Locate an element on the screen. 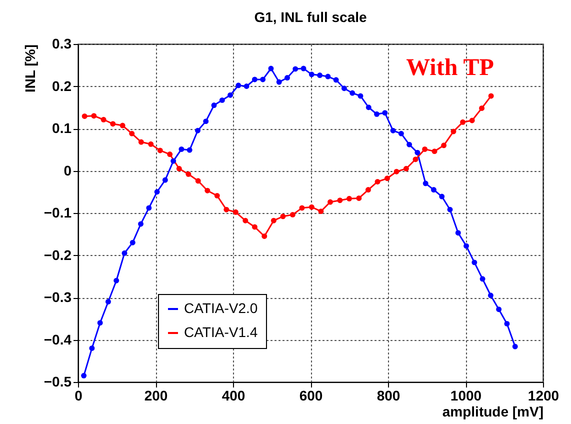 The image size is (571, 424). x-tick-label: 200 is located at coordinates (156, 396).